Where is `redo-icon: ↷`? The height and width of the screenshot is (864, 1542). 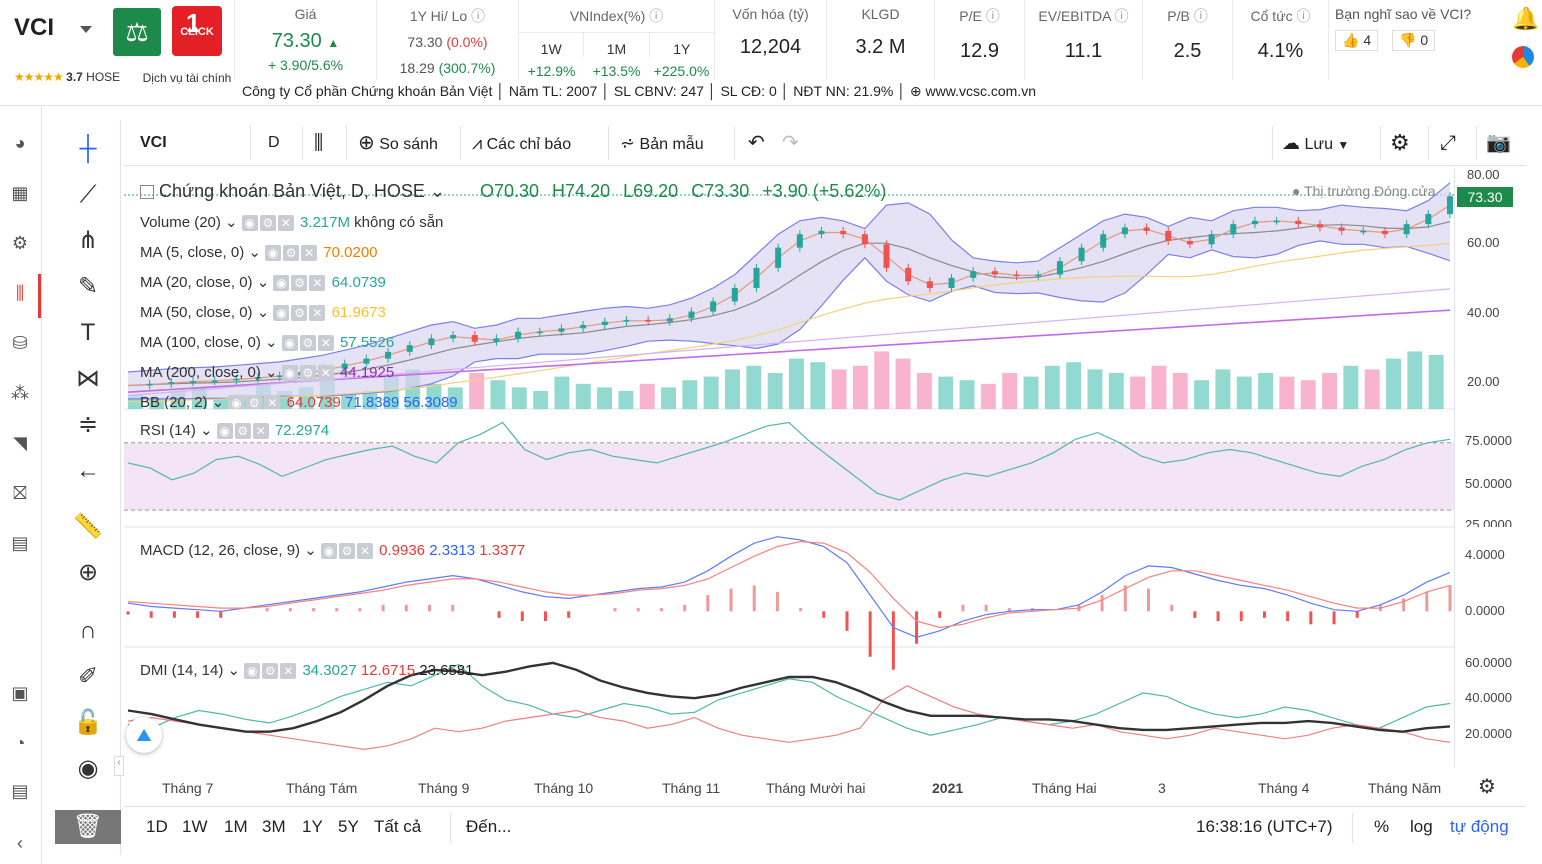 redo-icon: ↷ is located at coordinates (790, 143).